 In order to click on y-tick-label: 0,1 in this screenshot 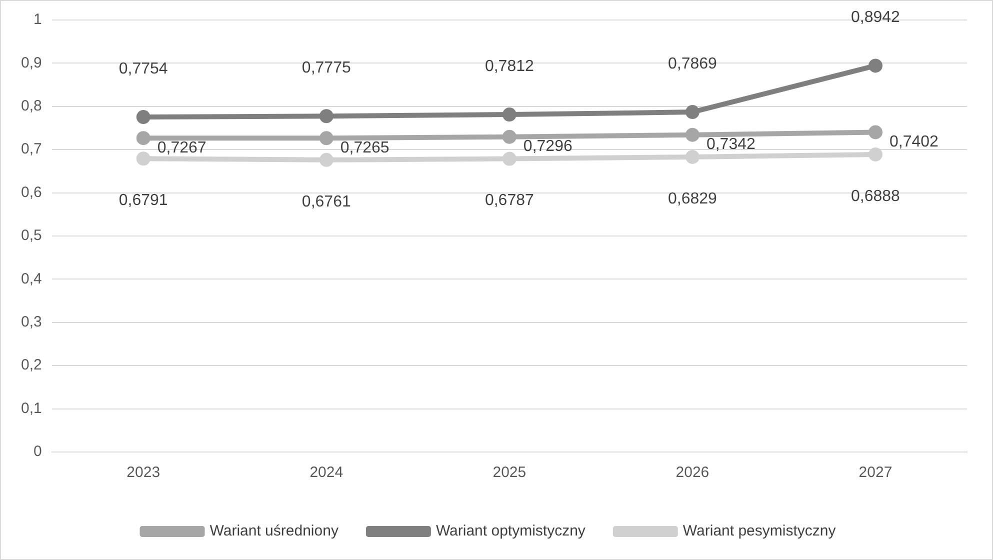, I will do `click(31, 408)`.